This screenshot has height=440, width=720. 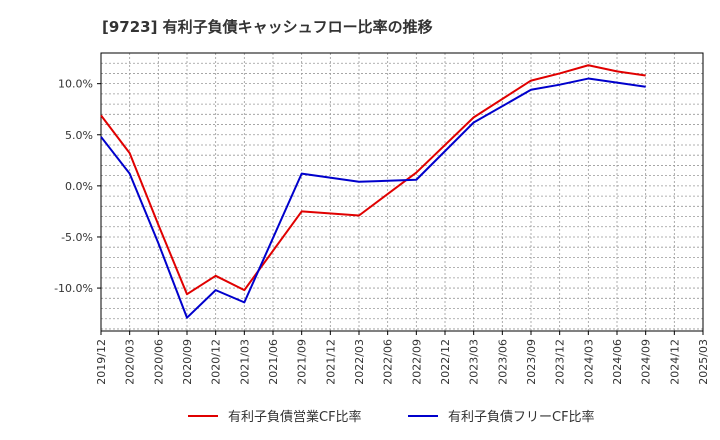 What do you see at coordinates (416, 362) in the screenshot?
I see `x-tick-label: 2022/09` at bounding box center [416, 362].